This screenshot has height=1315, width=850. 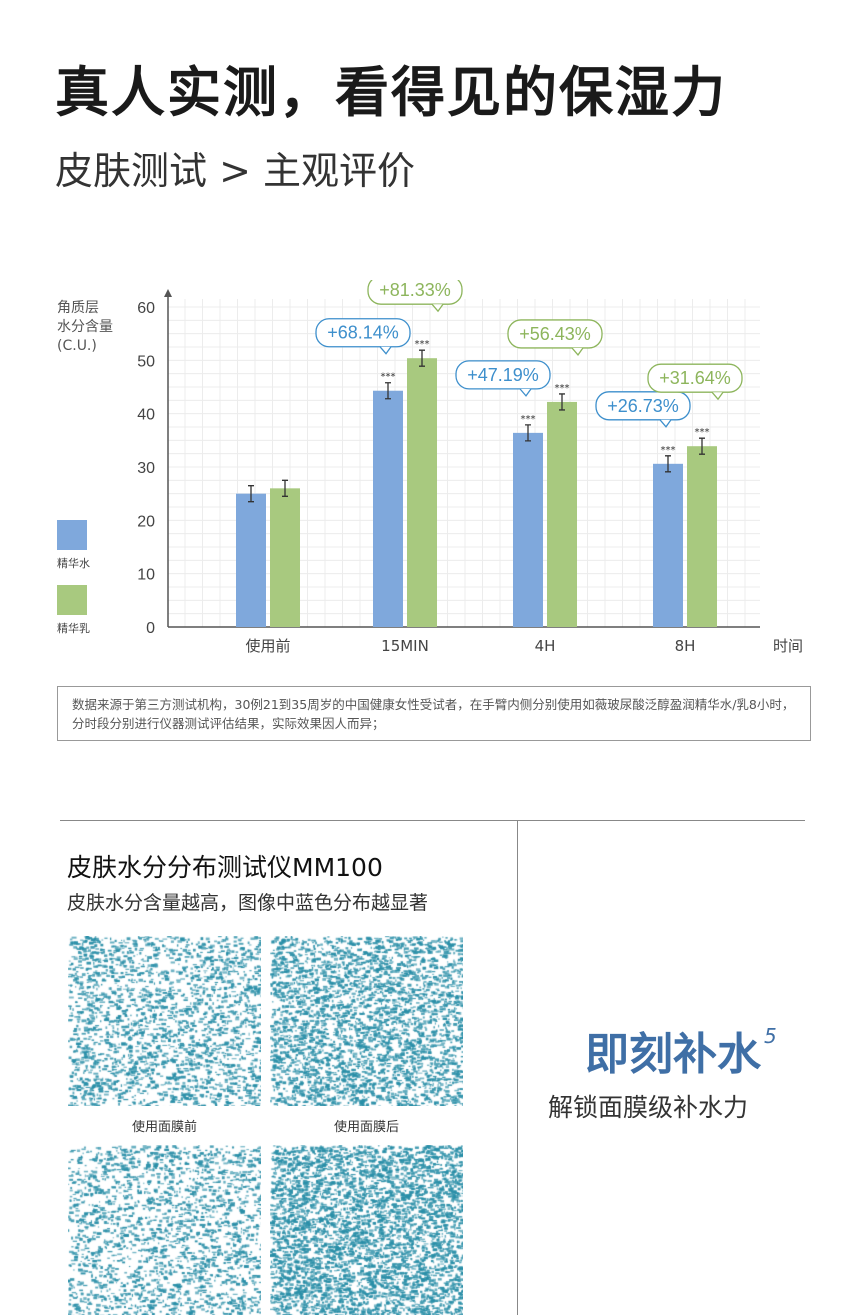 I want to click on legend-label: 精华水, so click(x=73, y=563).